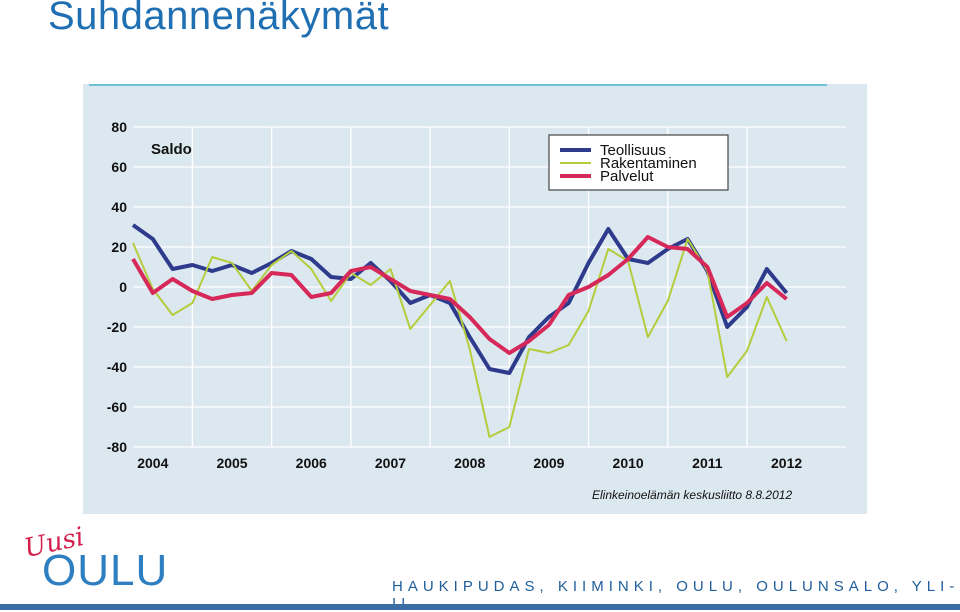 The height and width of the screenshot is (612, 960). I want to click on x-tick-label: 2011, so click(707, 463).